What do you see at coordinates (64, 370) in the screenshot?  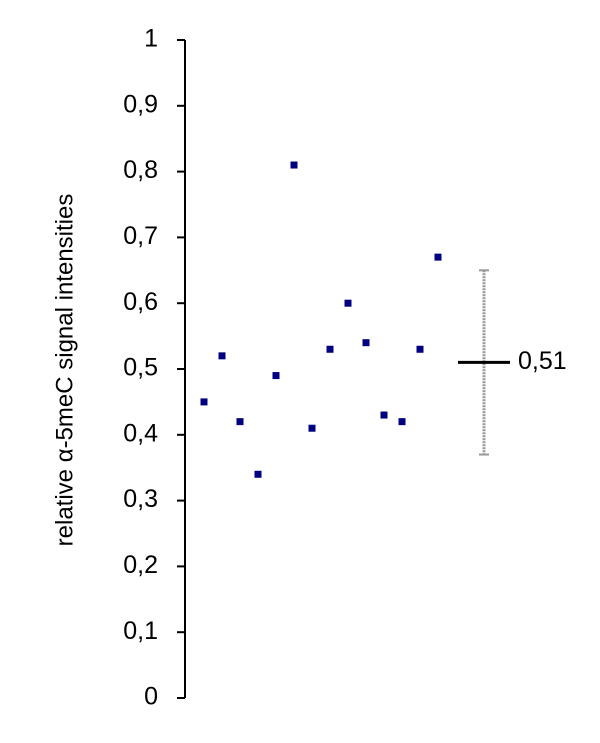 I see `y-axis-label: relative α-5meC signal intensities` at bounding box center [64, 370].